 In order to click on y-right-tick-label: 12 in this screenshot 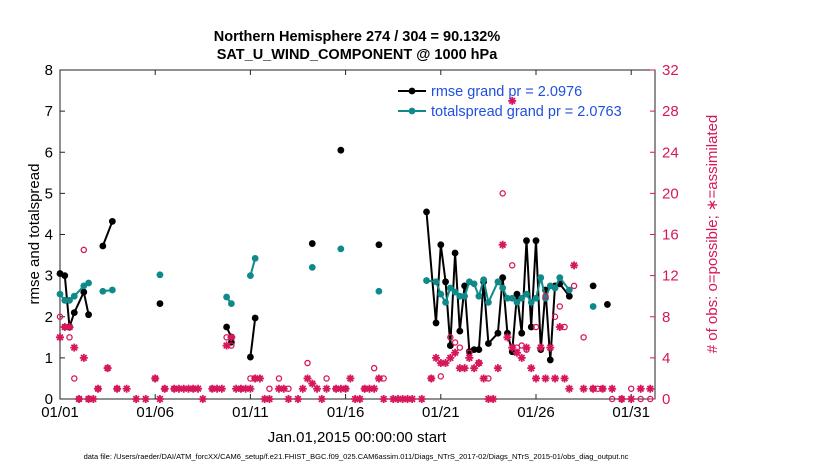, I will do `click(670, 276)`.